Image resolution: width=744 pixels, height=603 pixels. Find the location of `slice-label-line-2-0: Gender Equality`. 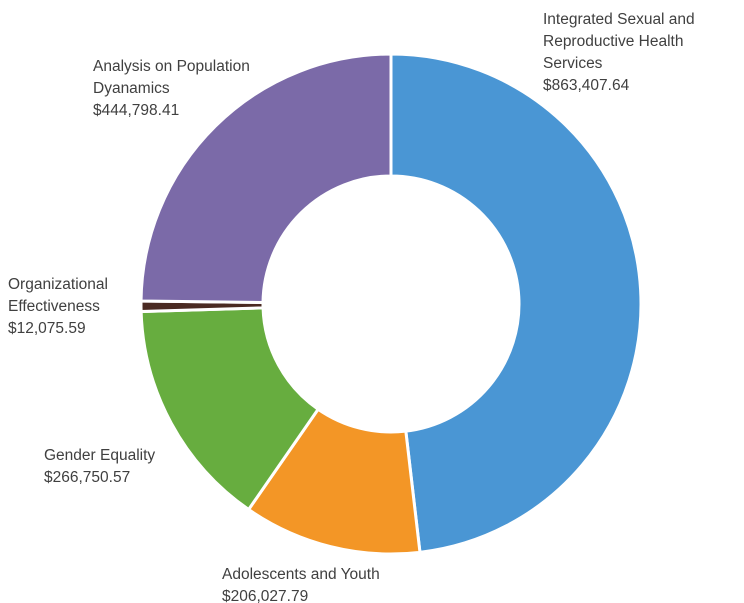

slice-label-line-2-0: Gender Equality is located at coordinates (99, 455).